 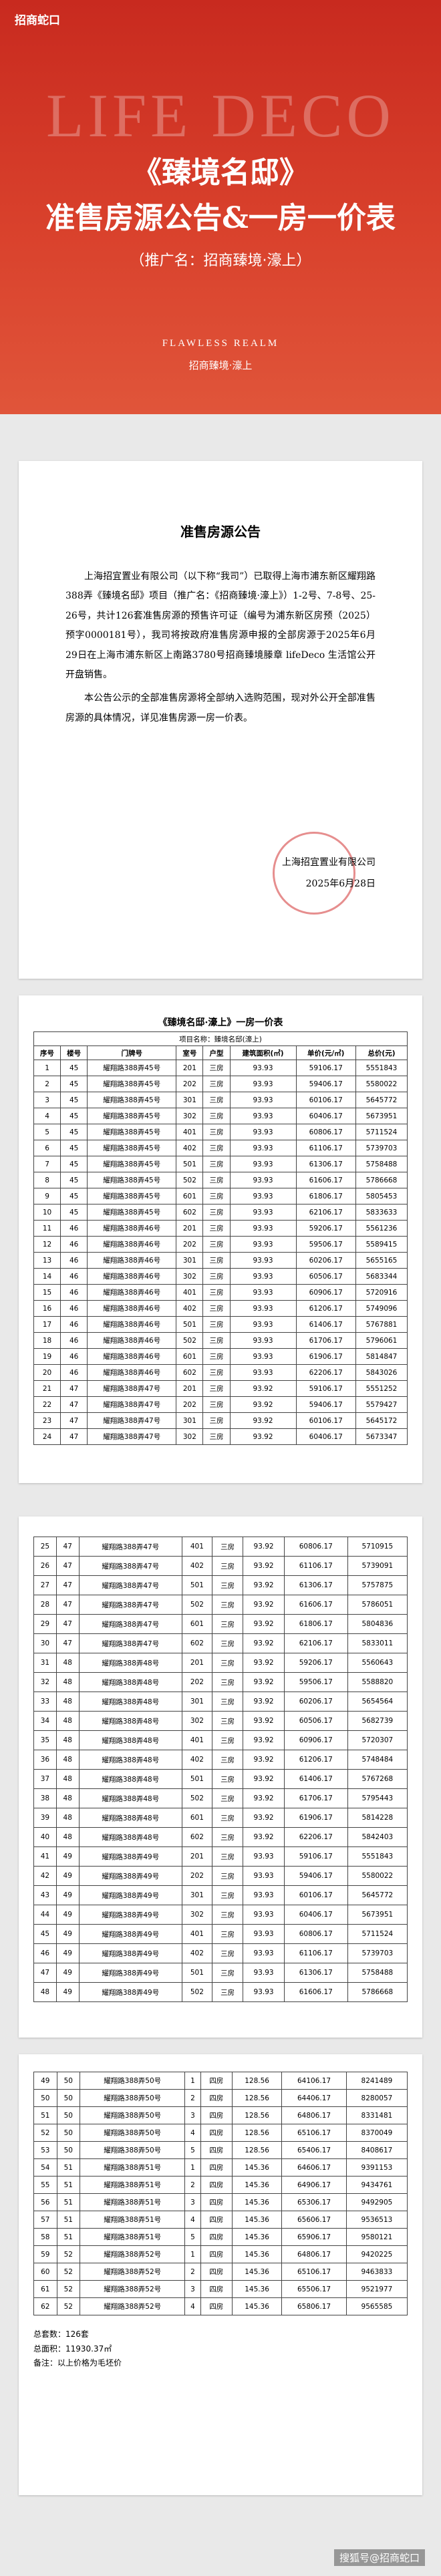 I want to click on cell: 53, so click(x=45, y=2150).